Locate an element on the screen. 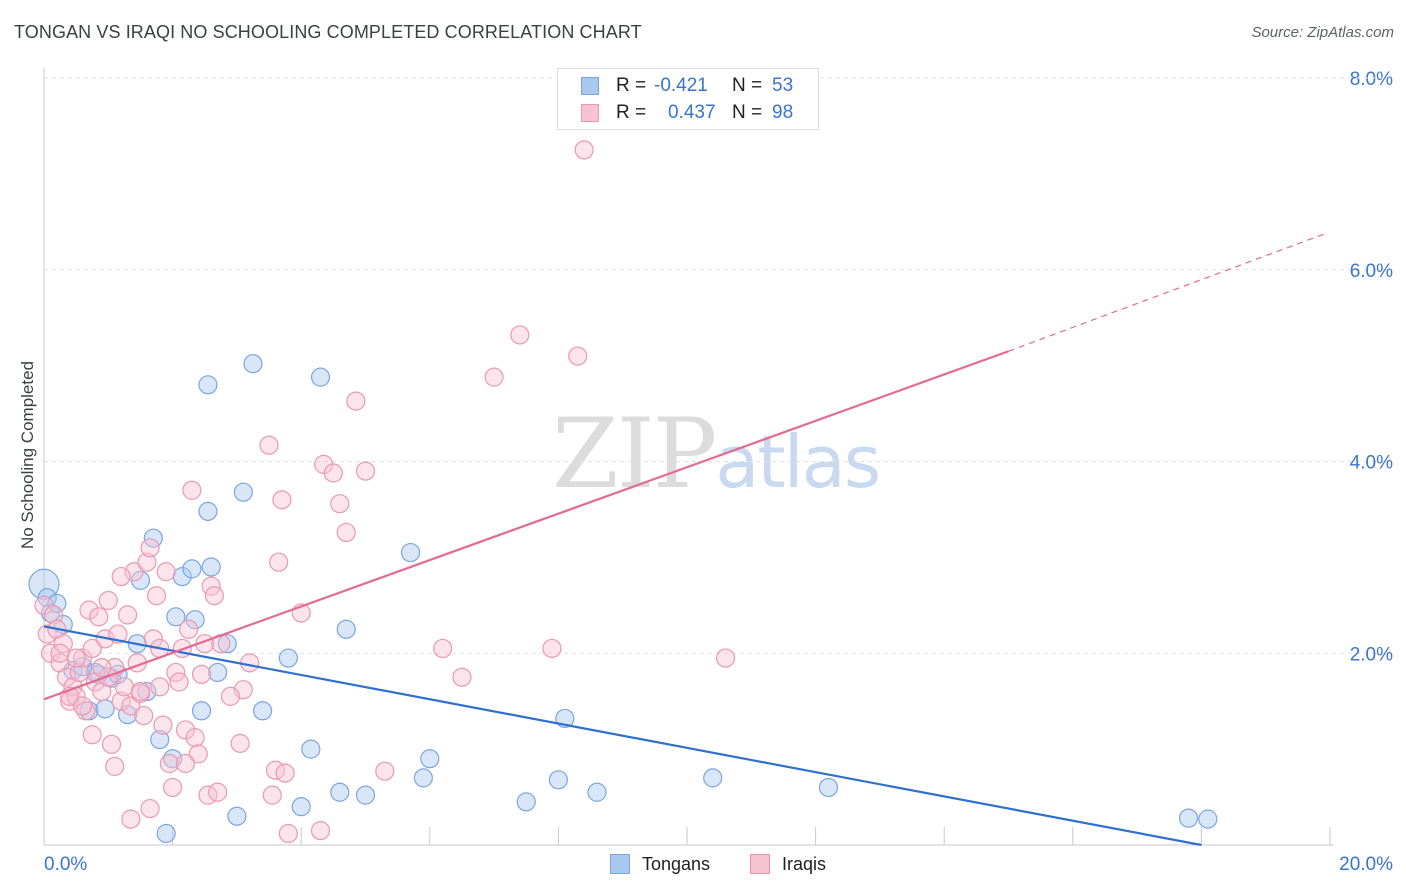 Image resolution: width=1406 pixels, height=892 pixels. legend-swatch-iraqis is located at coordinates (760, 864).